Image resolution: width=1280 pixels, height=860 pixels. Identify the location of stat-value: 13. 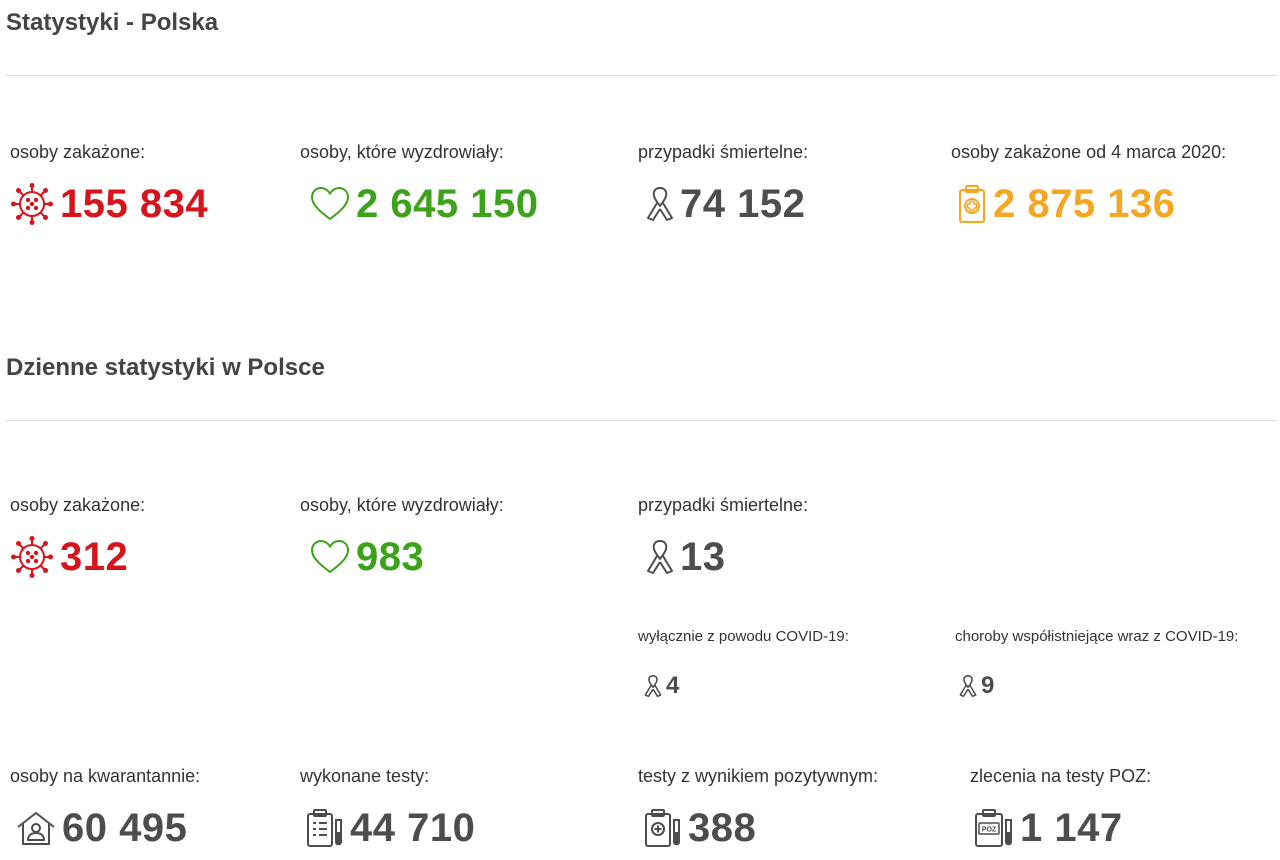
(703, 557).